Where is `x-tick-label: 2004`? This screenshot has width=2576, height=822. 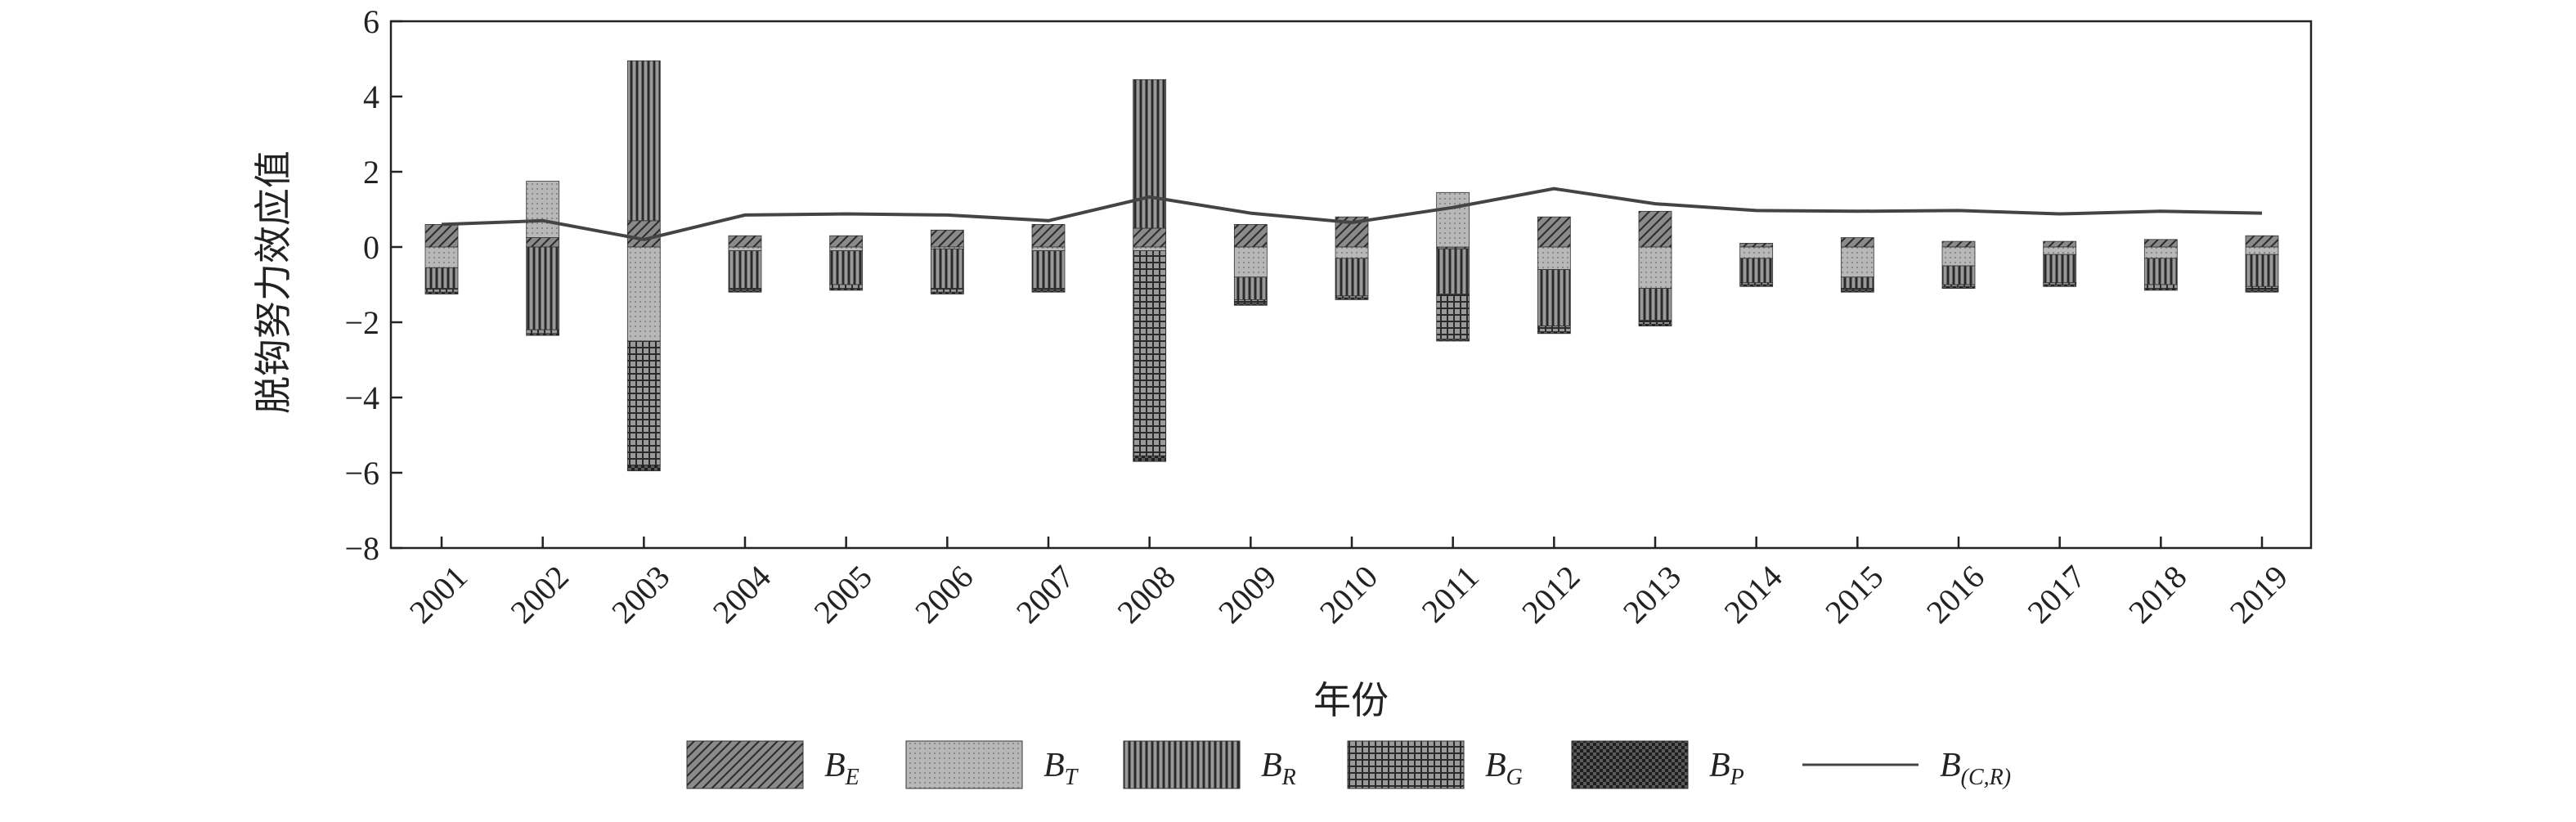 x-tick-label: 2004 is located at coordinates (742, 594).